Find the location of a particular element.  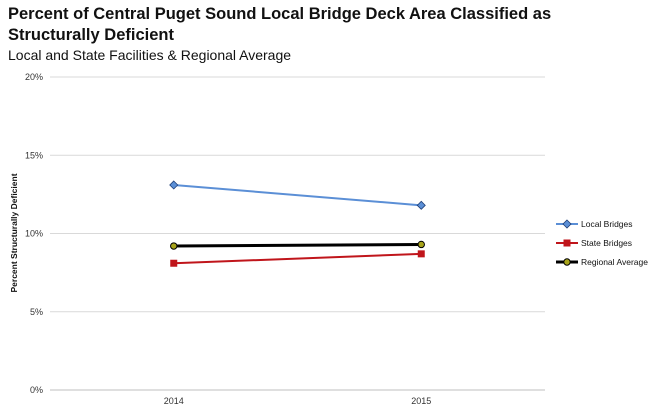

y-tick-label: 10% is located at coordinates (34, 234).